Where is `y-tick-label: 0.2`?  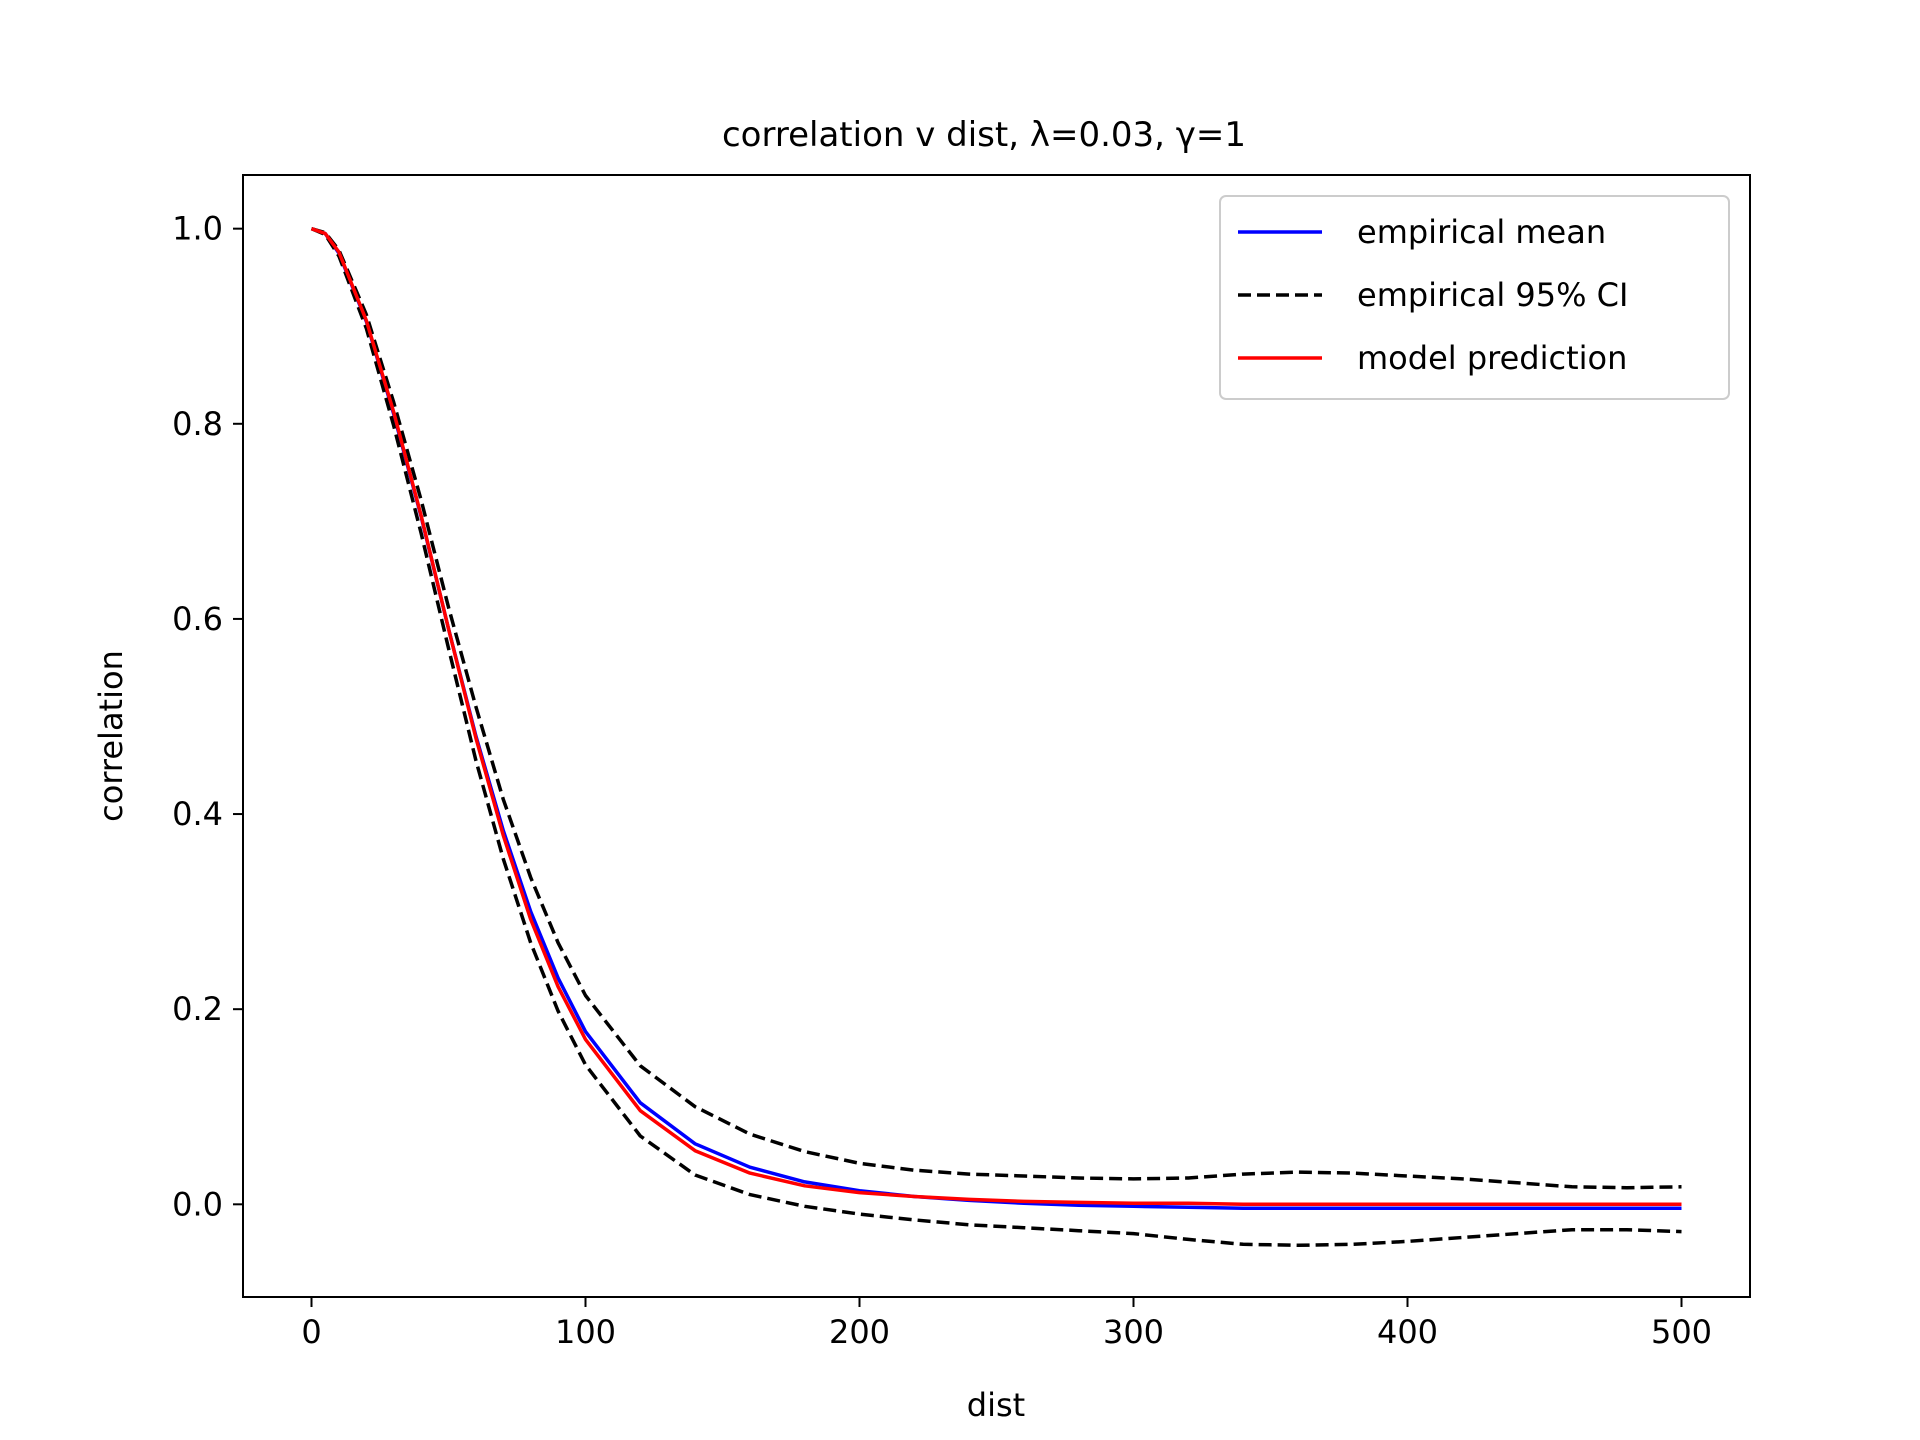
y-tick-label: 0.2 is located at coordinates (197, 1009).